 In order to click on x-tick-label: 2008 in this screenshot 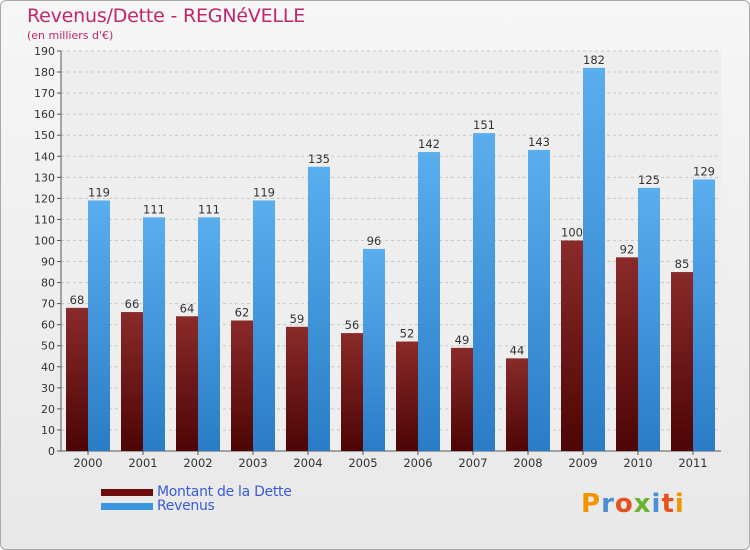, I will do `click(527, 463)`.